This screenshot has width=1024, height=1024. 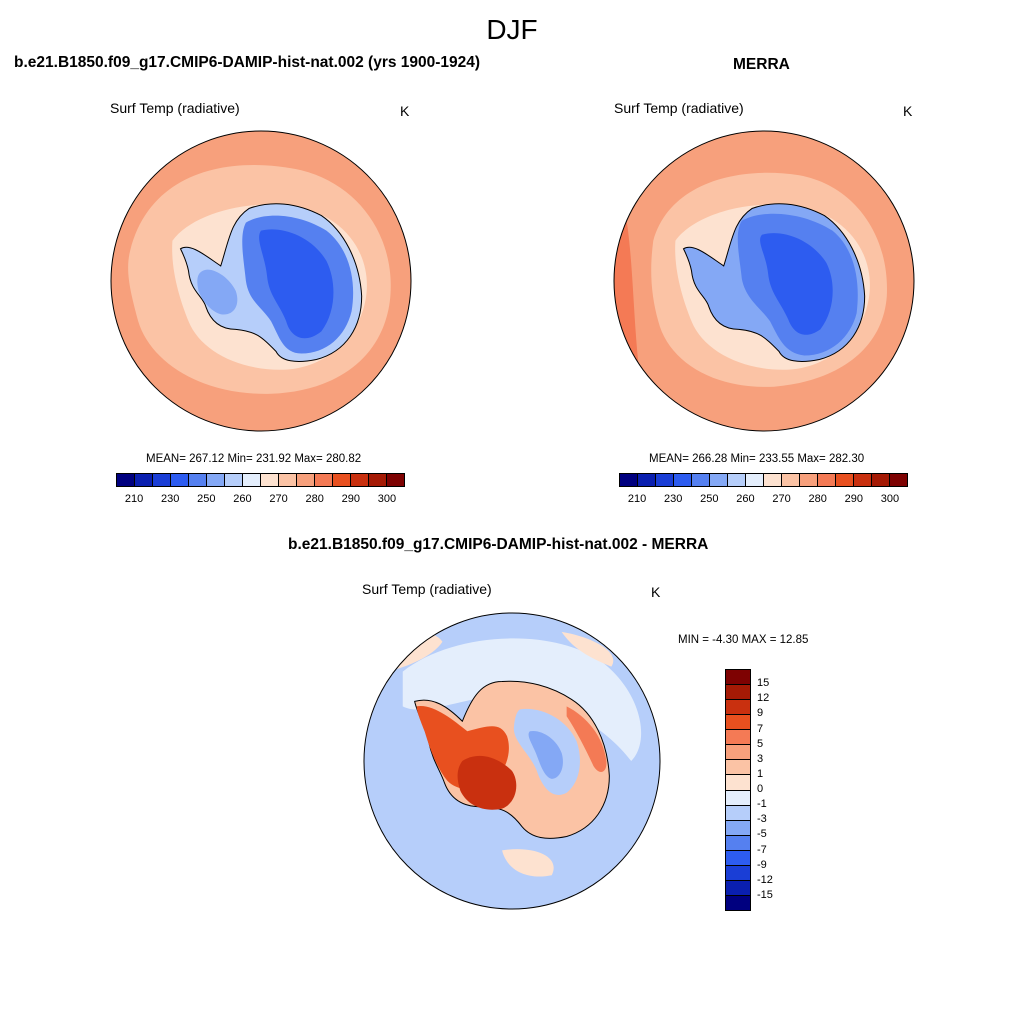 I want to click on obs-colorbar-tick-label: 270, so click(x=781, y=499).